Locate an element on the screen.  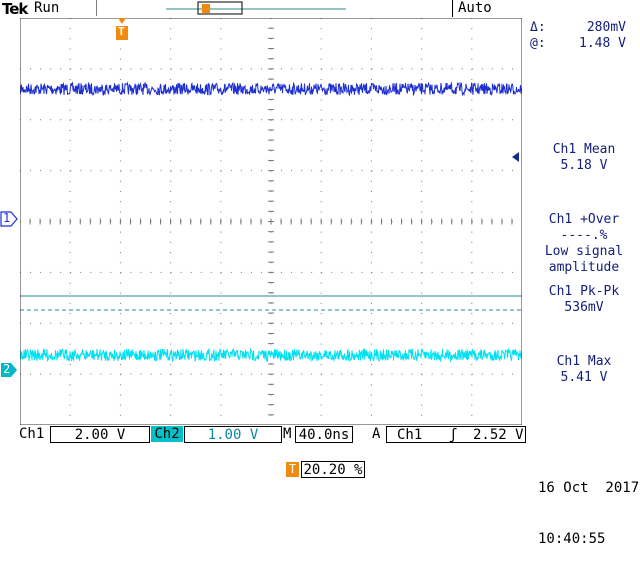
ch1-marker-icon is located at coordinates (9, 219).